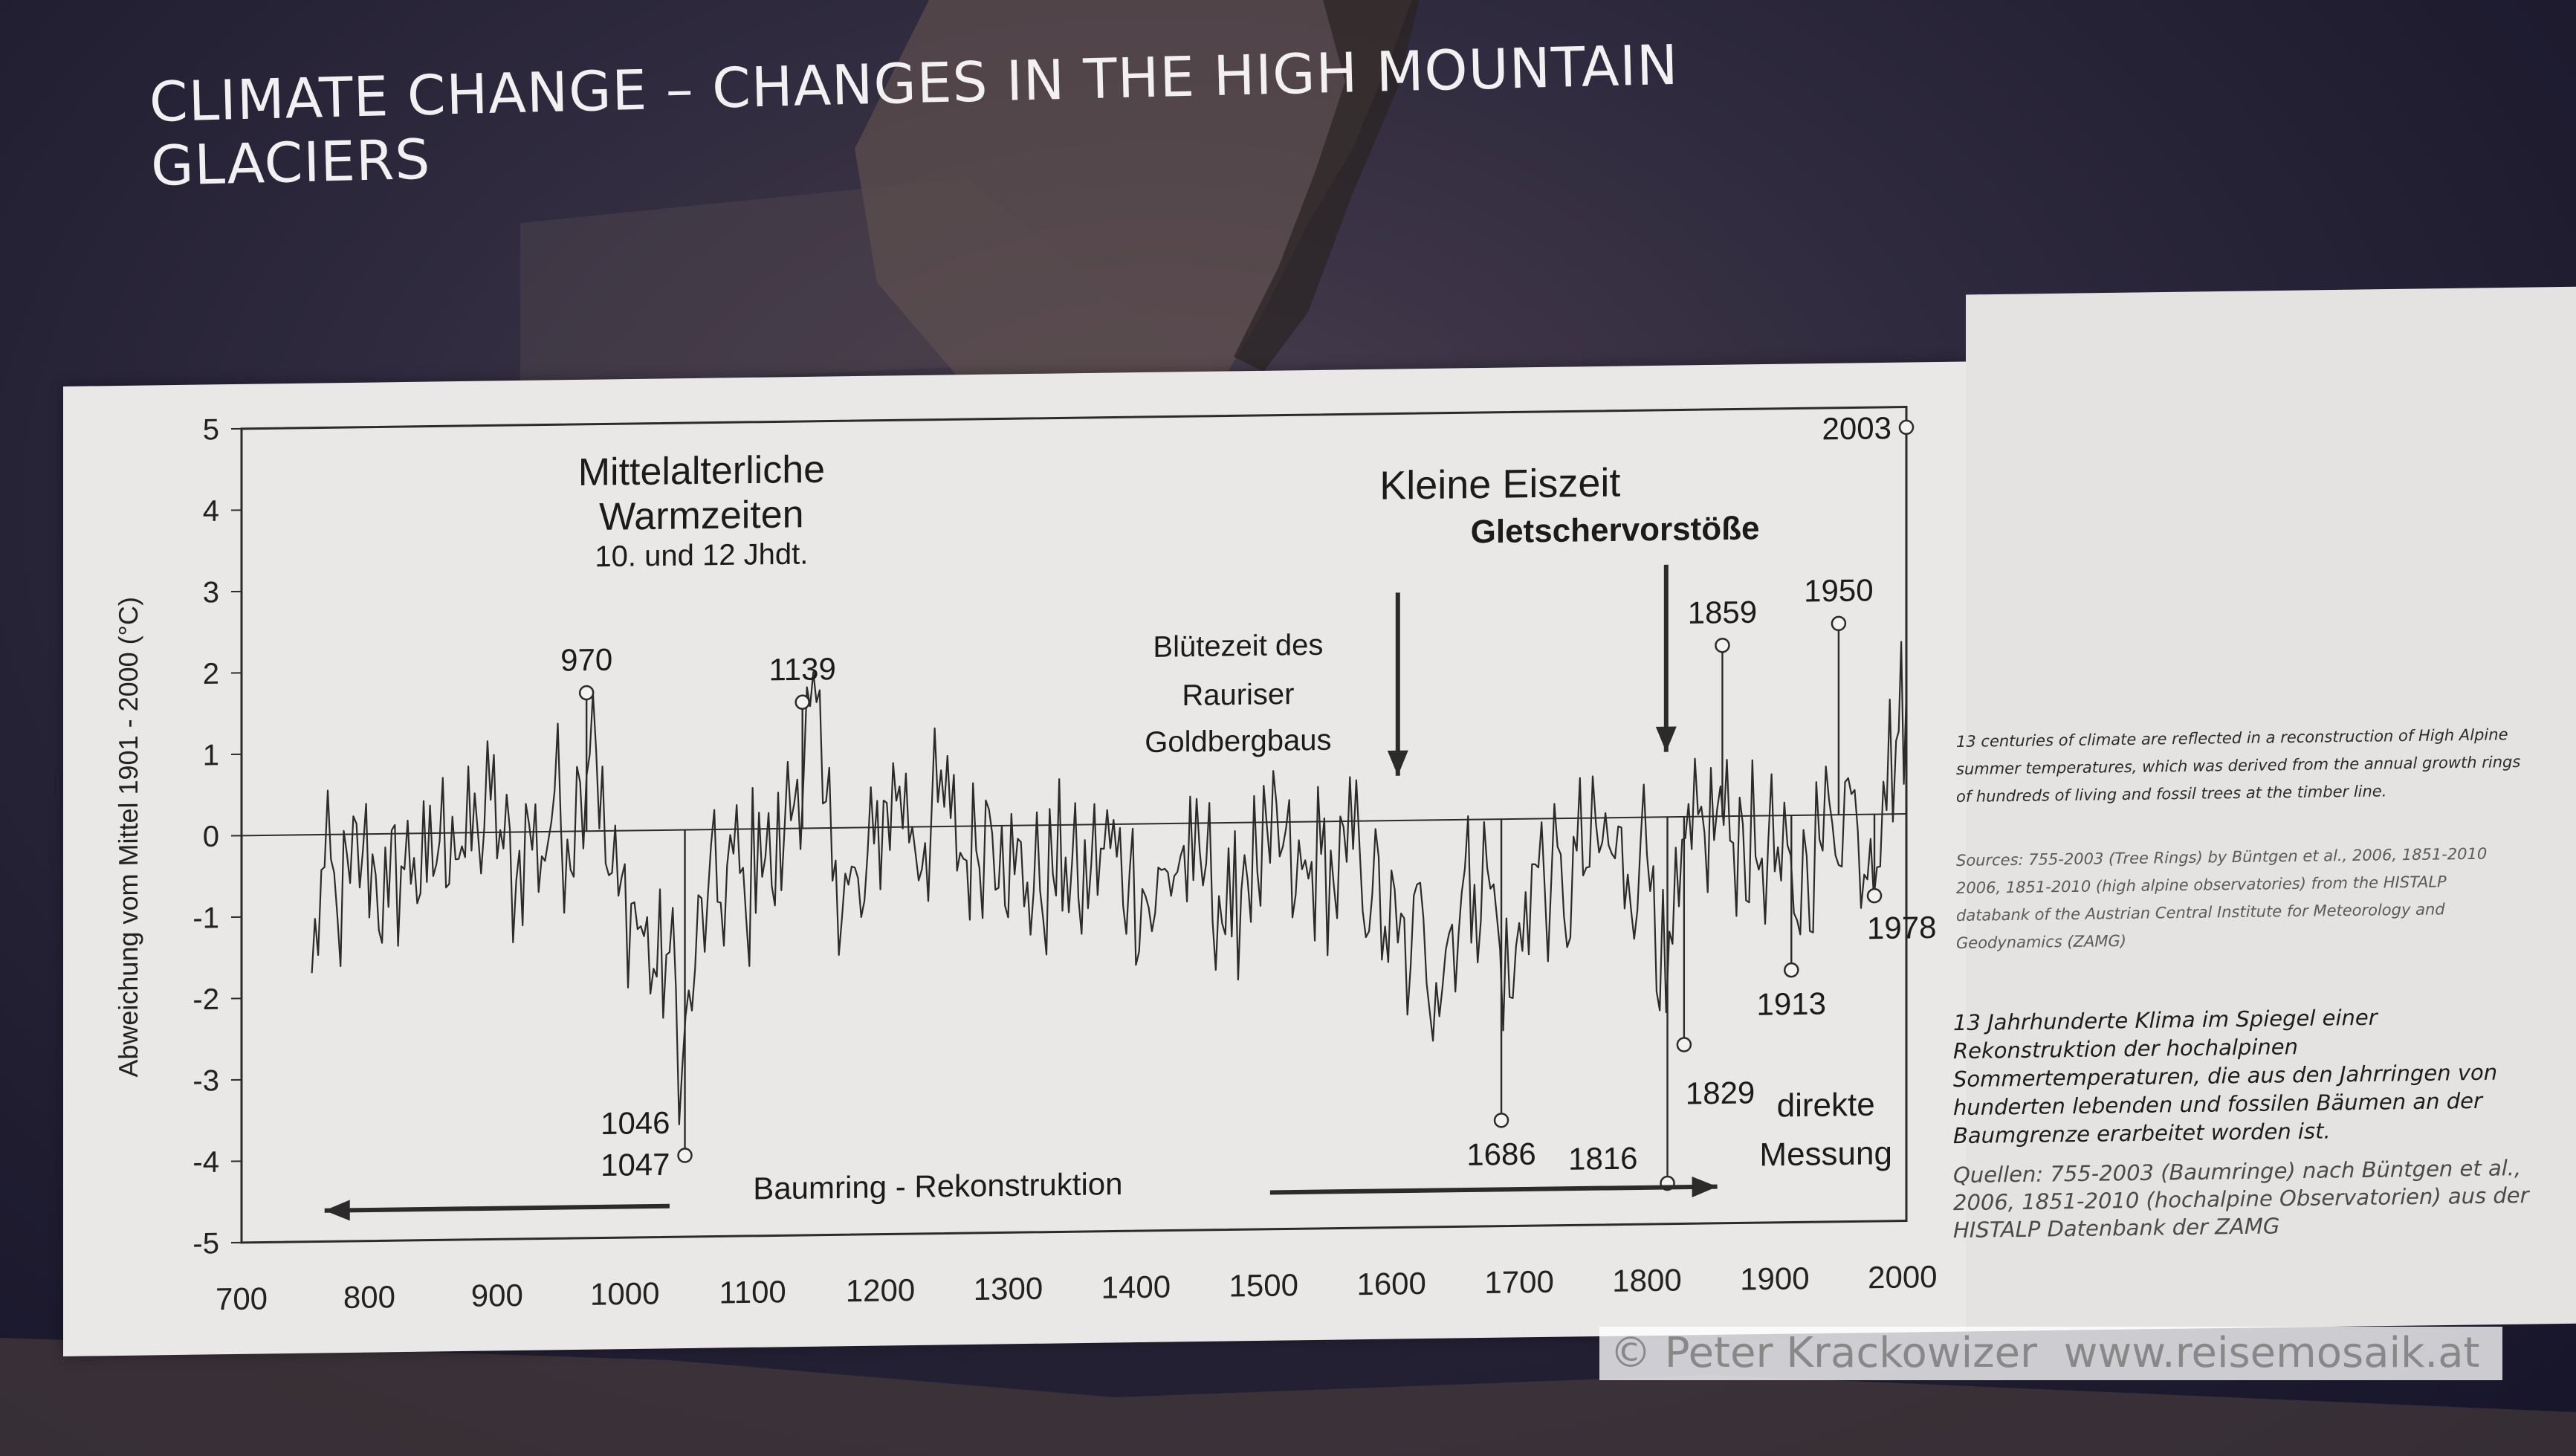 This screenshot has height=1456, width=2576. Describe the element at coordinates (1722, 612) in the screenshot. I see `peak-label-1859: 1859` at that location.